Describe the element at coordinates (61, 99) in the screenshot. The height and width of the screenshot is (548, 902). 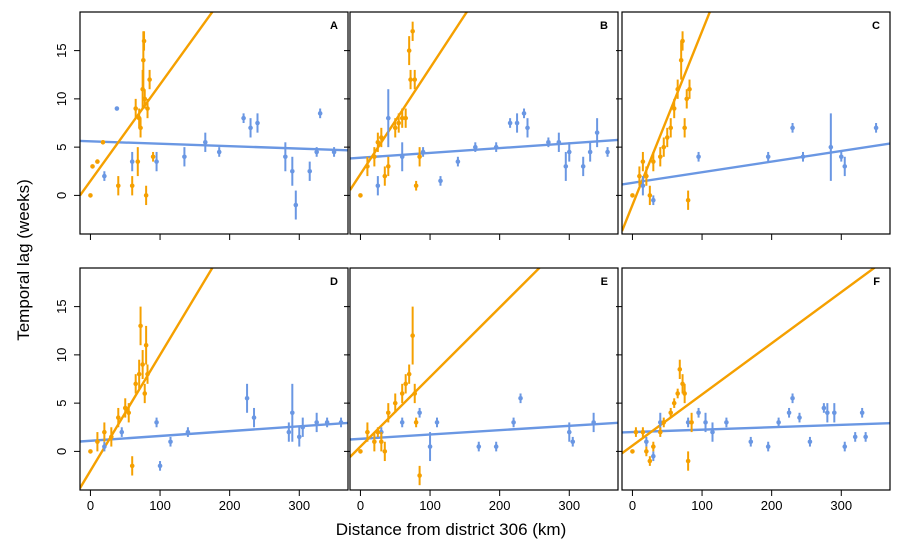
I see `y-tick-label: 10` at that location.